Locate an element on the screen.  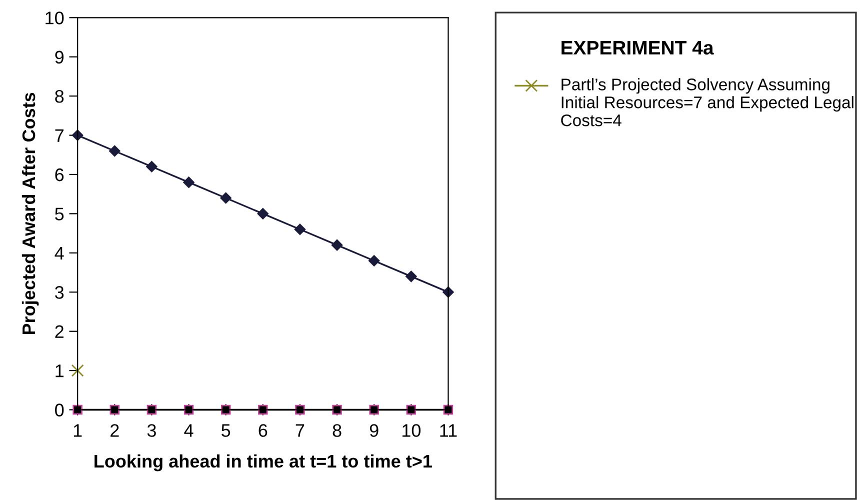
x-tick-label: 6 is located at coordinates (263, 430).